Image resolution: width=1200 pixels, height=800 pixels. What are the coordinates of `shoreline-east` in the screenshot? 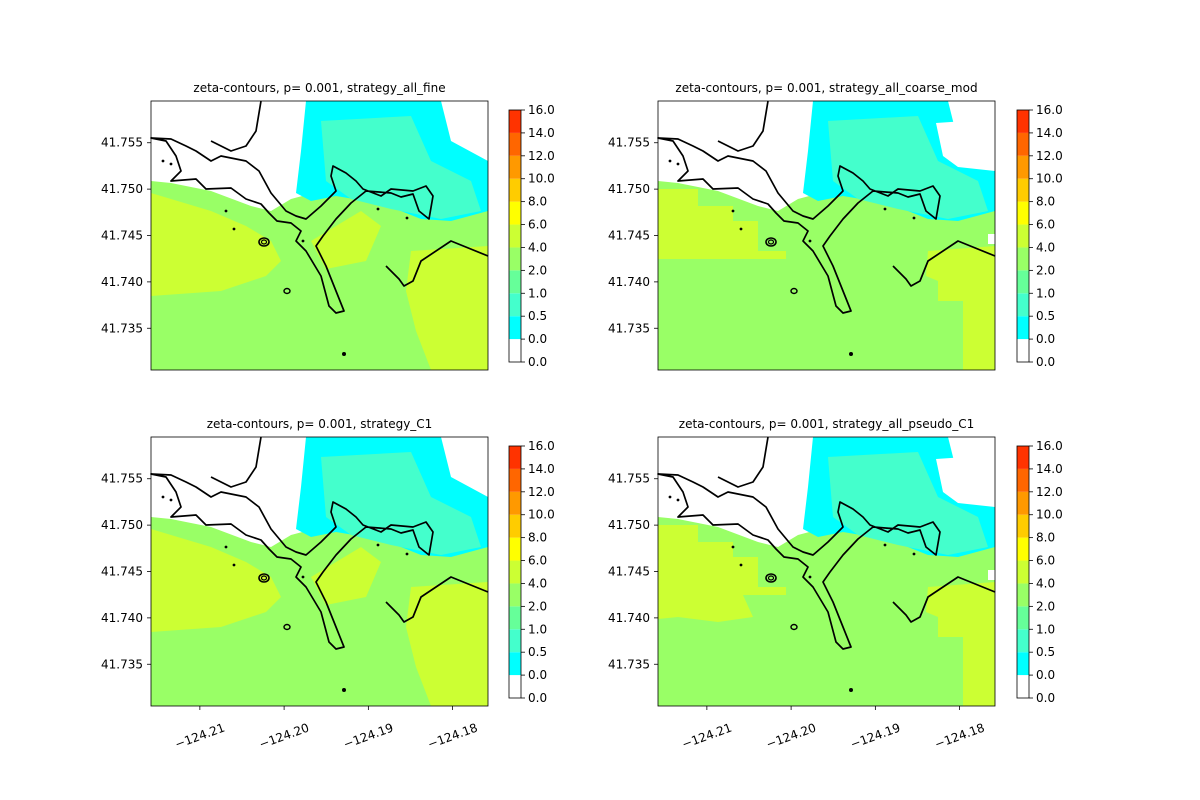 It's located at (437, 263).